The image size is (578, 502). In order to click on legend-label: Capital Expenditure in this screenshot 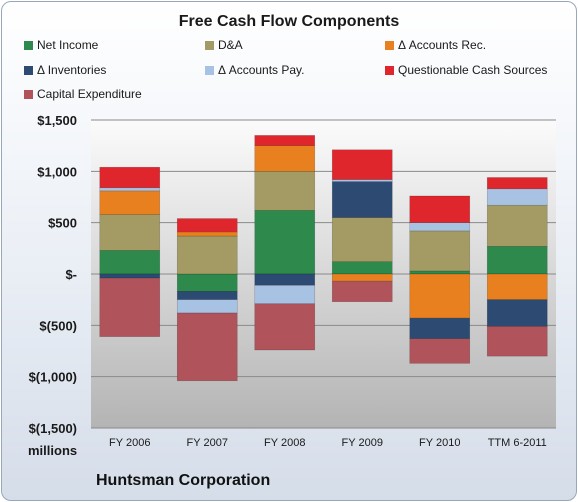, I will do `click(89, 94)`.